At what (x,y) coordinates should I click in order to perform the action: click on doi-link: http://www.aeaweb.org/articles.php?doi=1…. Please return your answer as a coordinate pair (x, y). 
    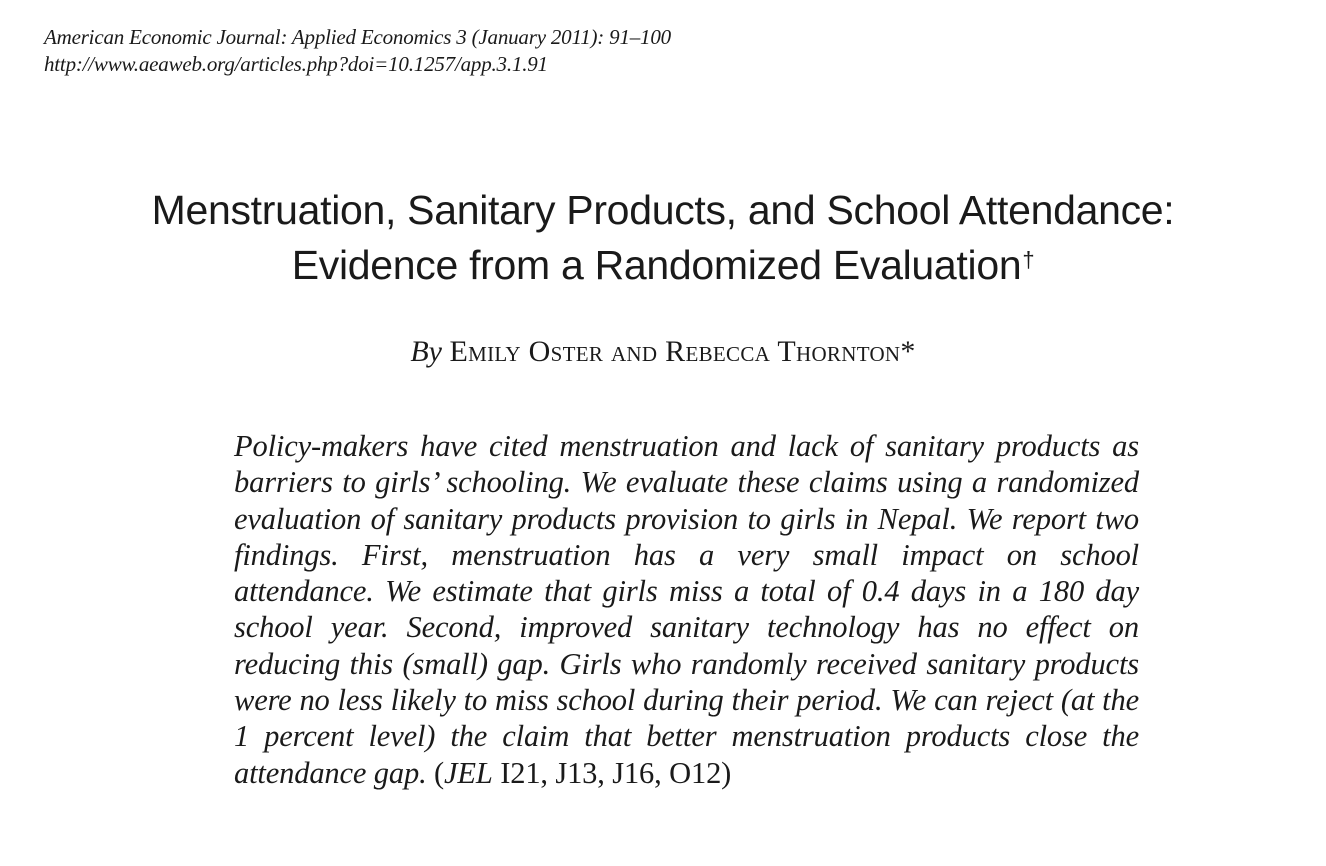
    Looking at the image, I should click on (296, 64).